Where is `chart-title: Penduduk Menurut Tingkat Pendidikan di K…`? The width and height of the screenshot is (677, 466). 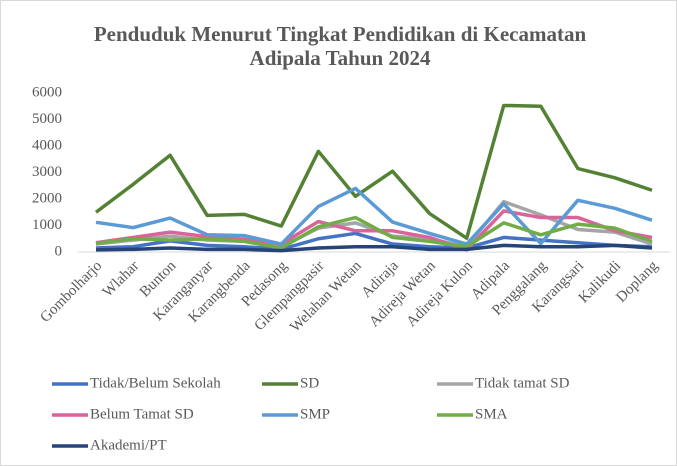 chart-title: Penduduk Menurut Tingkat Pendidikan di K… is located at coordinates (340, 46).